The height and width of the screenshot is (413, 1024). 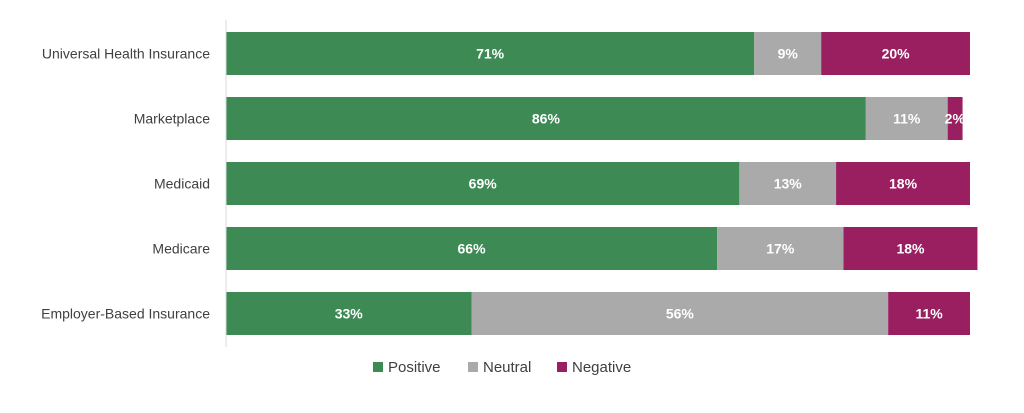 I want to click on data-label-marketplace-neutral: 11%, so click(x=907, y=119).